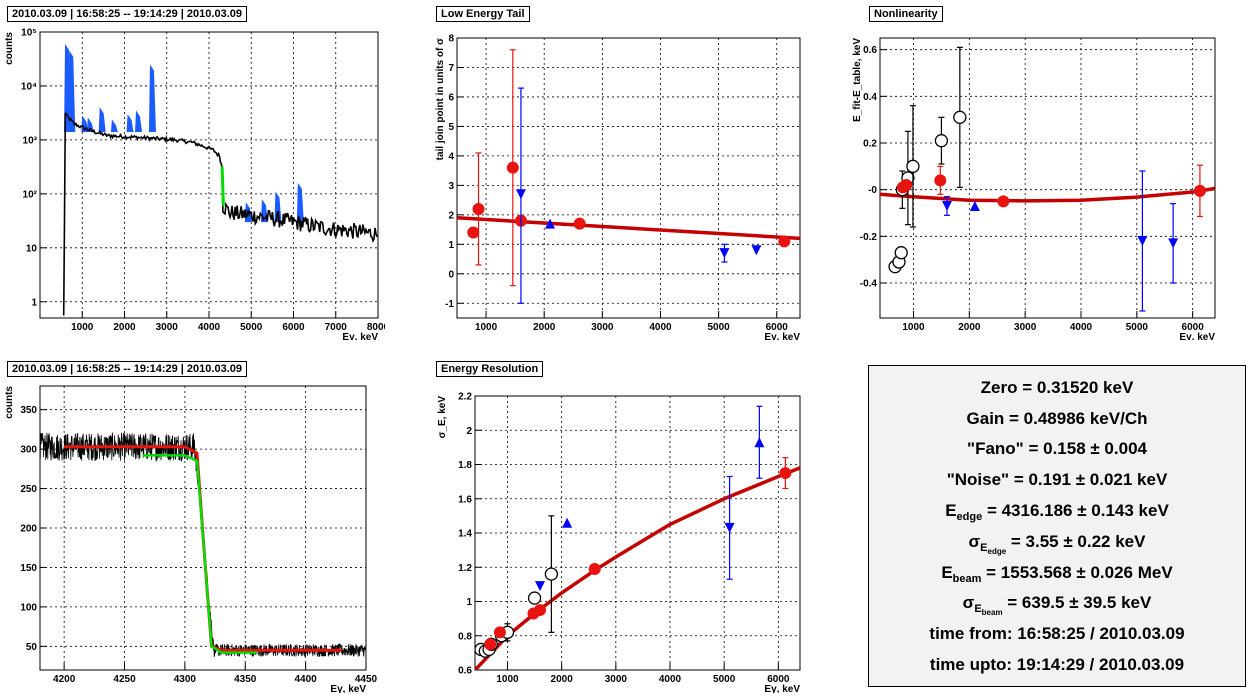 The image size is (1255, 698). Describe the element at coordinates (1057, 418) in the screenshot. I see `gain-line: Gain = 0.48986 keV/Ch` at that location.